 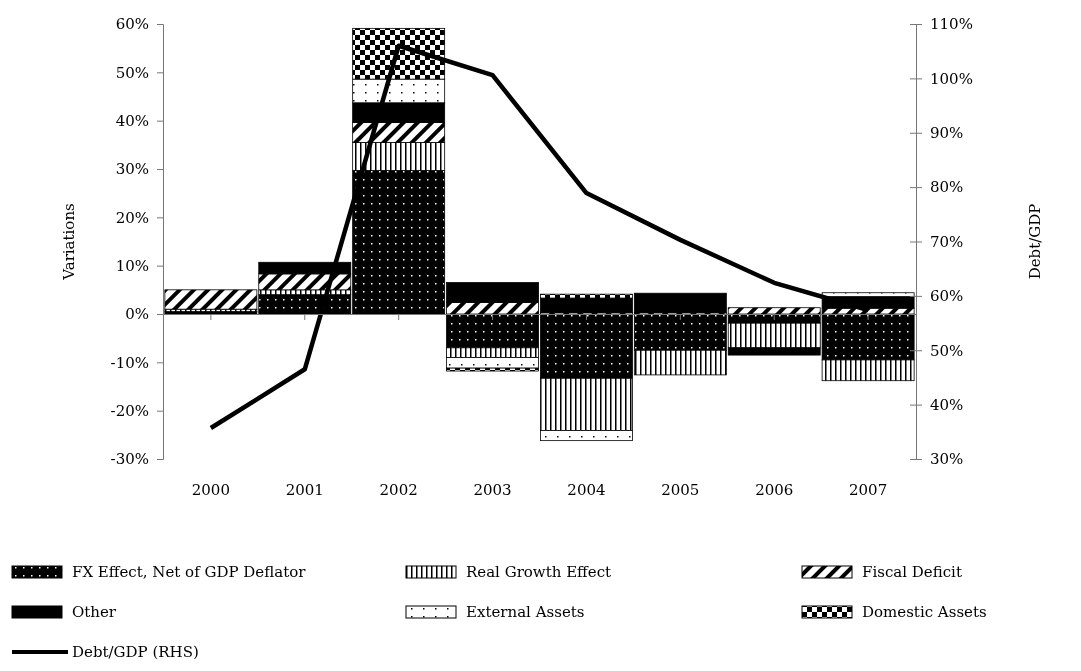 What do you see at coordinates (947, 241) in the screenshot?
I see `y2-tick-label: 70%` at bounding box center [947, 241].